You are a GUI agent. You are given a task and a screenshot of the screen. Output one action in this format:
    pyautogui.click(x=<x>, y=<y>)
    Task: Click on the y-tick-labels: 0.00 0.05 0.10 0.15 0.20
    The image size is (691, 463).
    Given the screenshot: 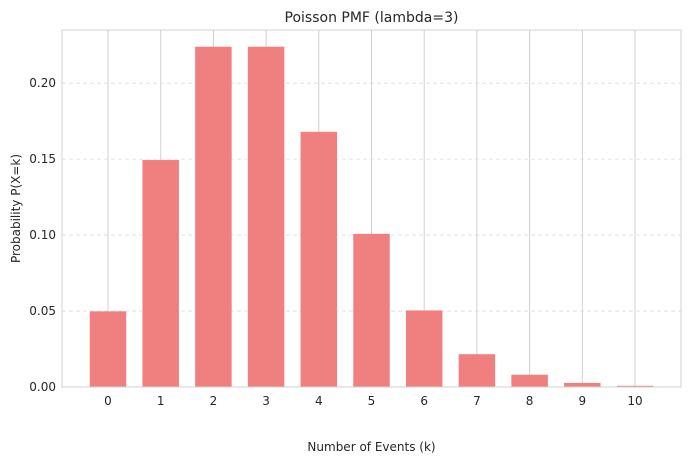 What is the action you would take?
    pyautogui.click(x=42, y=235)
    